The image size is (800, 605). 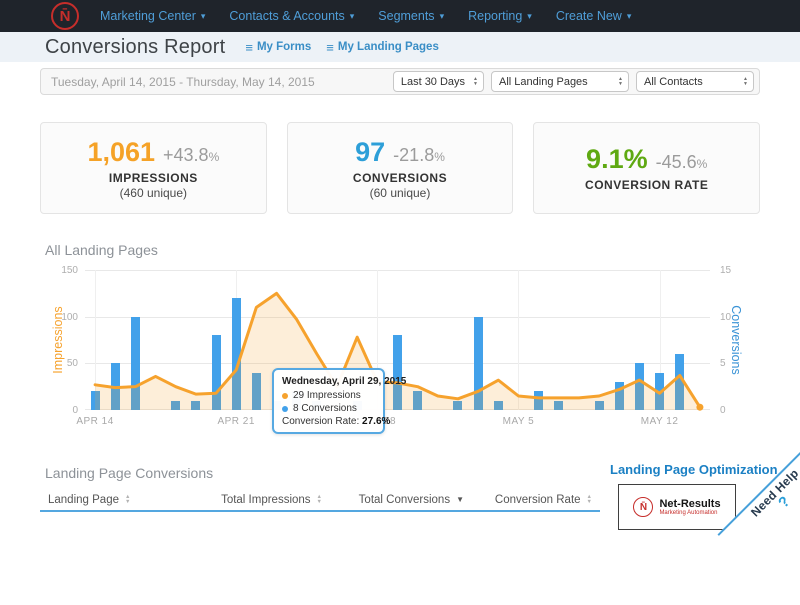 What do you see at coordinates (236, 421) in the screenshot?
I see `x-axis-label: APR 21` at bounding box center [236, 421].